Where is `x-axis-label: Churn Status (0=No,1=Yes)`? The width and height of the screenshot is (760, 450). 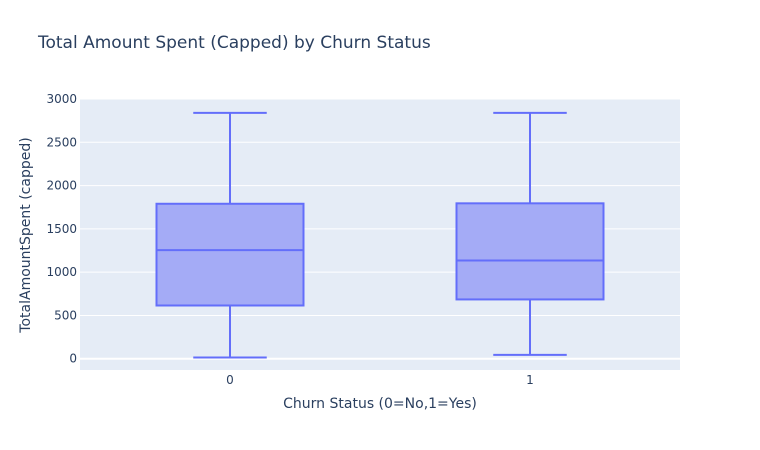
x-axis-label: Churn Status (0=No,1=Yes) is located at coordinates (380, 404).